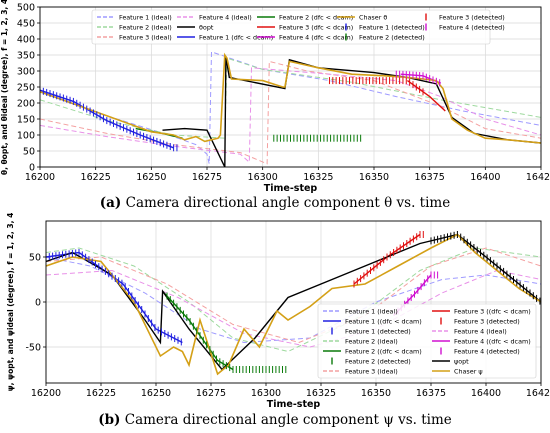 The image size is (550, 433). I want to click on legend-entry: Feature 2 ((dfc < dcam), so click(383, 352).